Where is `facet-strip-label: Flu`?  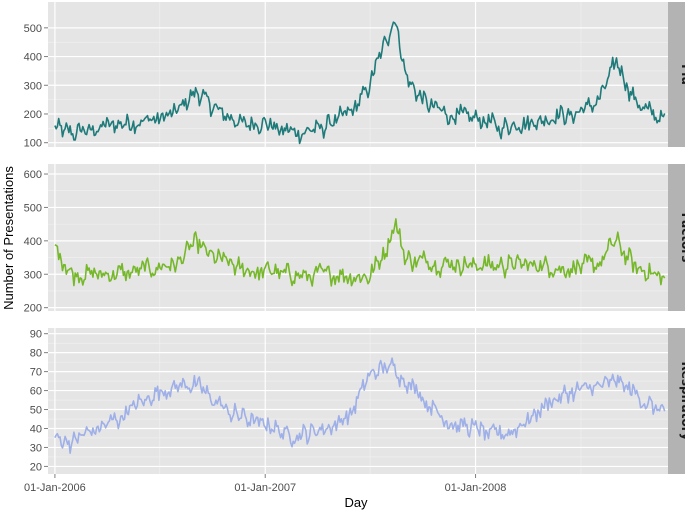
facet-strip-label: Flu is located at coordinates (682, 74).